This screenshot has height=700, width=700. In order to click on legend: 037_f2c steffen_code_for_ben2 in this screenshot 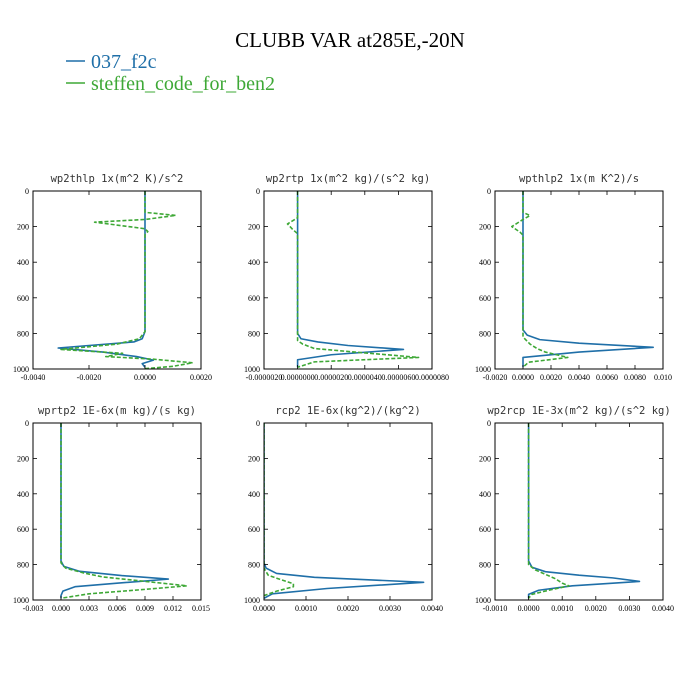, I will do `click(170, 73)`.